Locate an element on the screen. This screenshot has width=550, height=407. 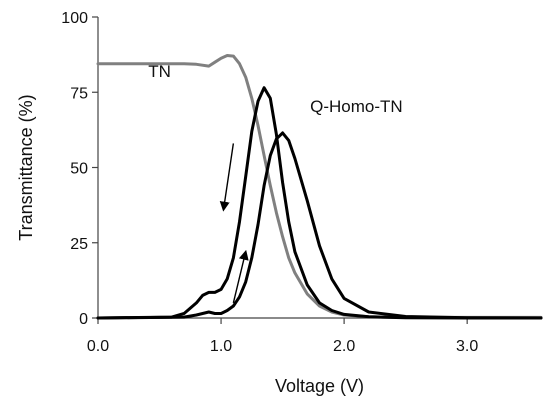
x-tick-label: 0.0 is located at coordinates (98, 346).